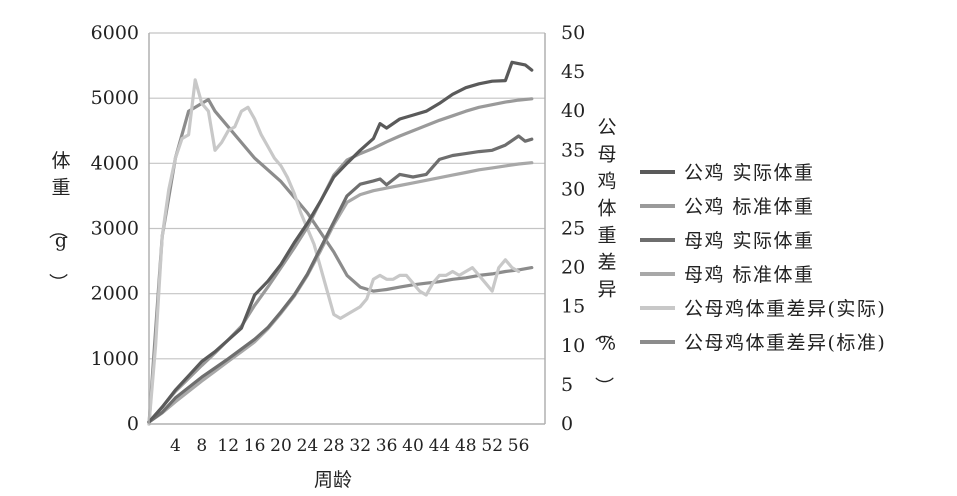 The image size is (957, 496). What do you see at coordinates (115, 359) in the screenshot?
I see `y-tick-label-1: 1000` at bounding box center [115, 359].